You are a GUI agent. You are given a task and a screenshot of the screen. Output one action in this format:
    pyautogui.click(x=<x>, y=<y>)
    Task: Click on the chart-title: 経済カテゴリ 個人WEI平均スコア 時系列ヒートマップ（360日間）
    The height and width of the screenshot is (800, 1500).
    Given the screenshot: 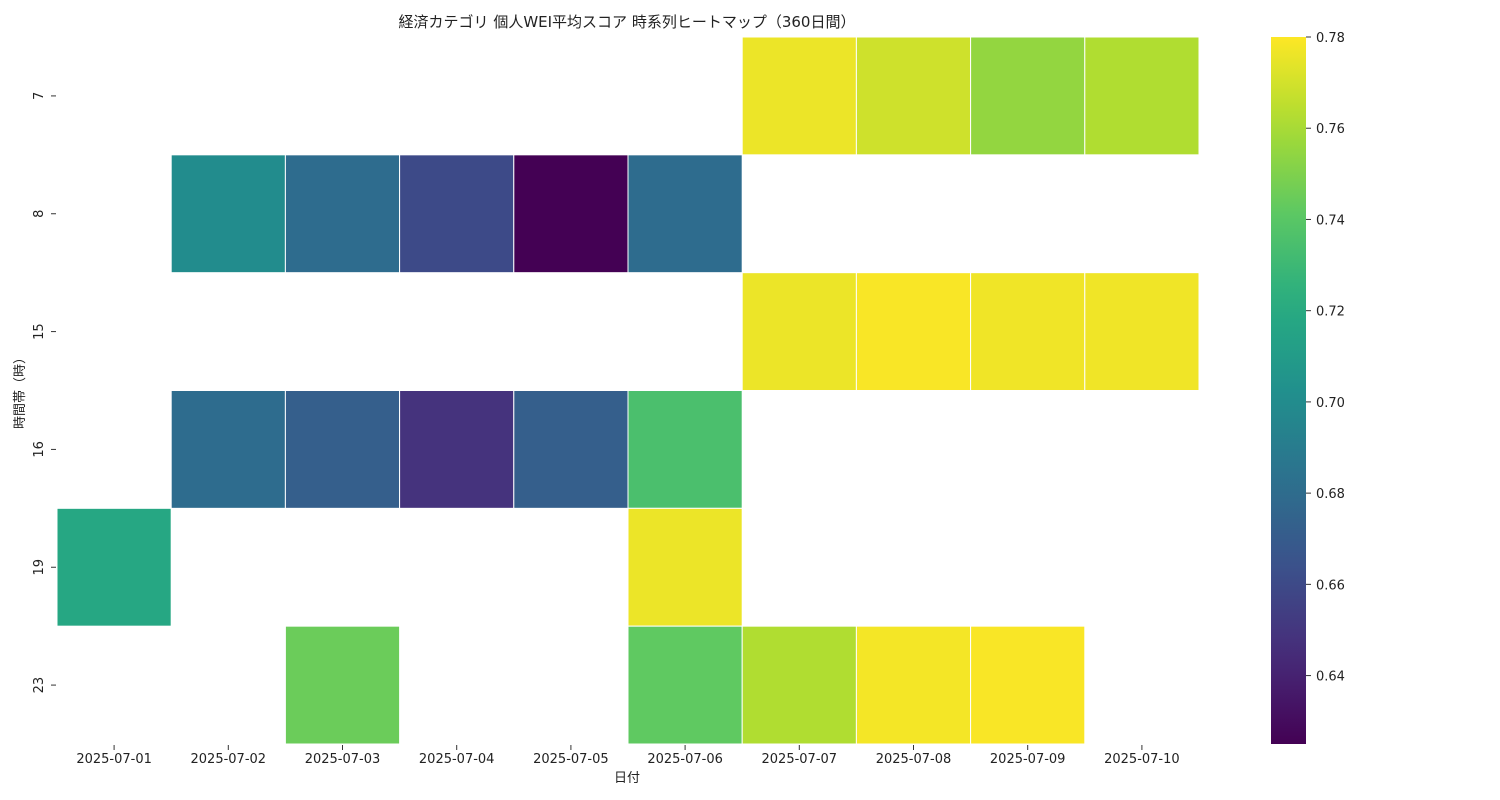 What is the action you would take?
    pyautogui.click(x=627, y=22)
    